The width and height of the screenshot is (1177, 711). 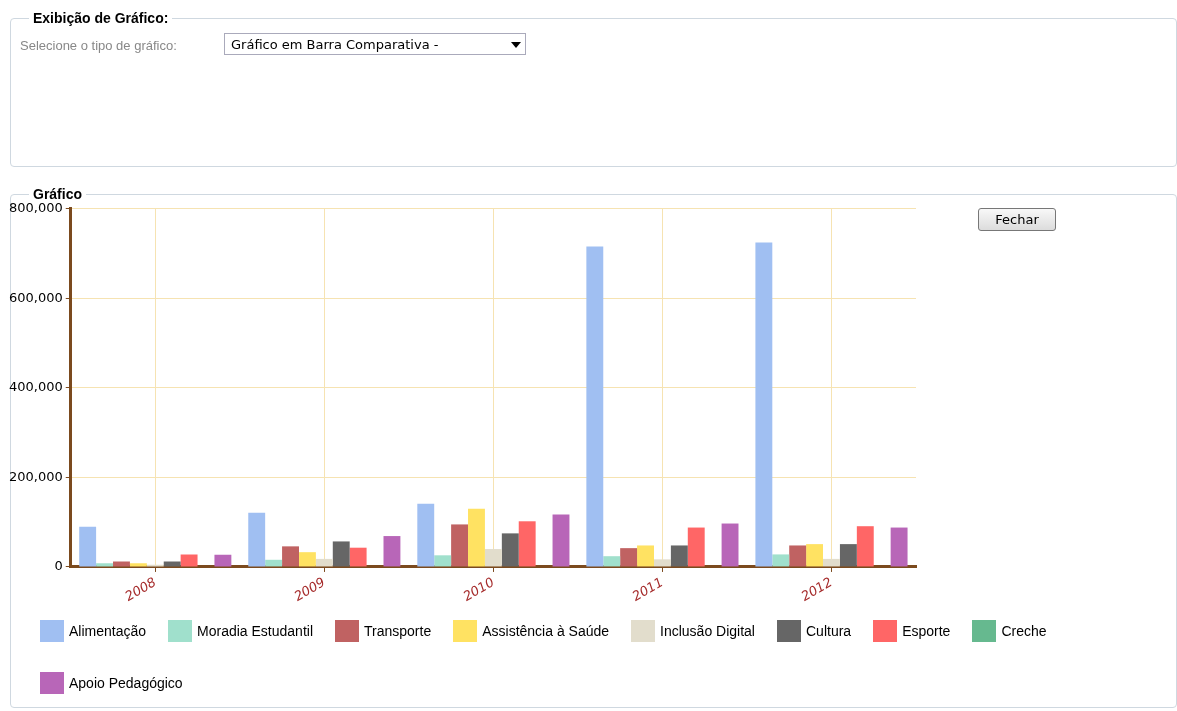 What do you see at coordinates (546, 631) in the screenshot?
I see `legend-label: Assistência à Saúde` at bounding box center [546, 631].